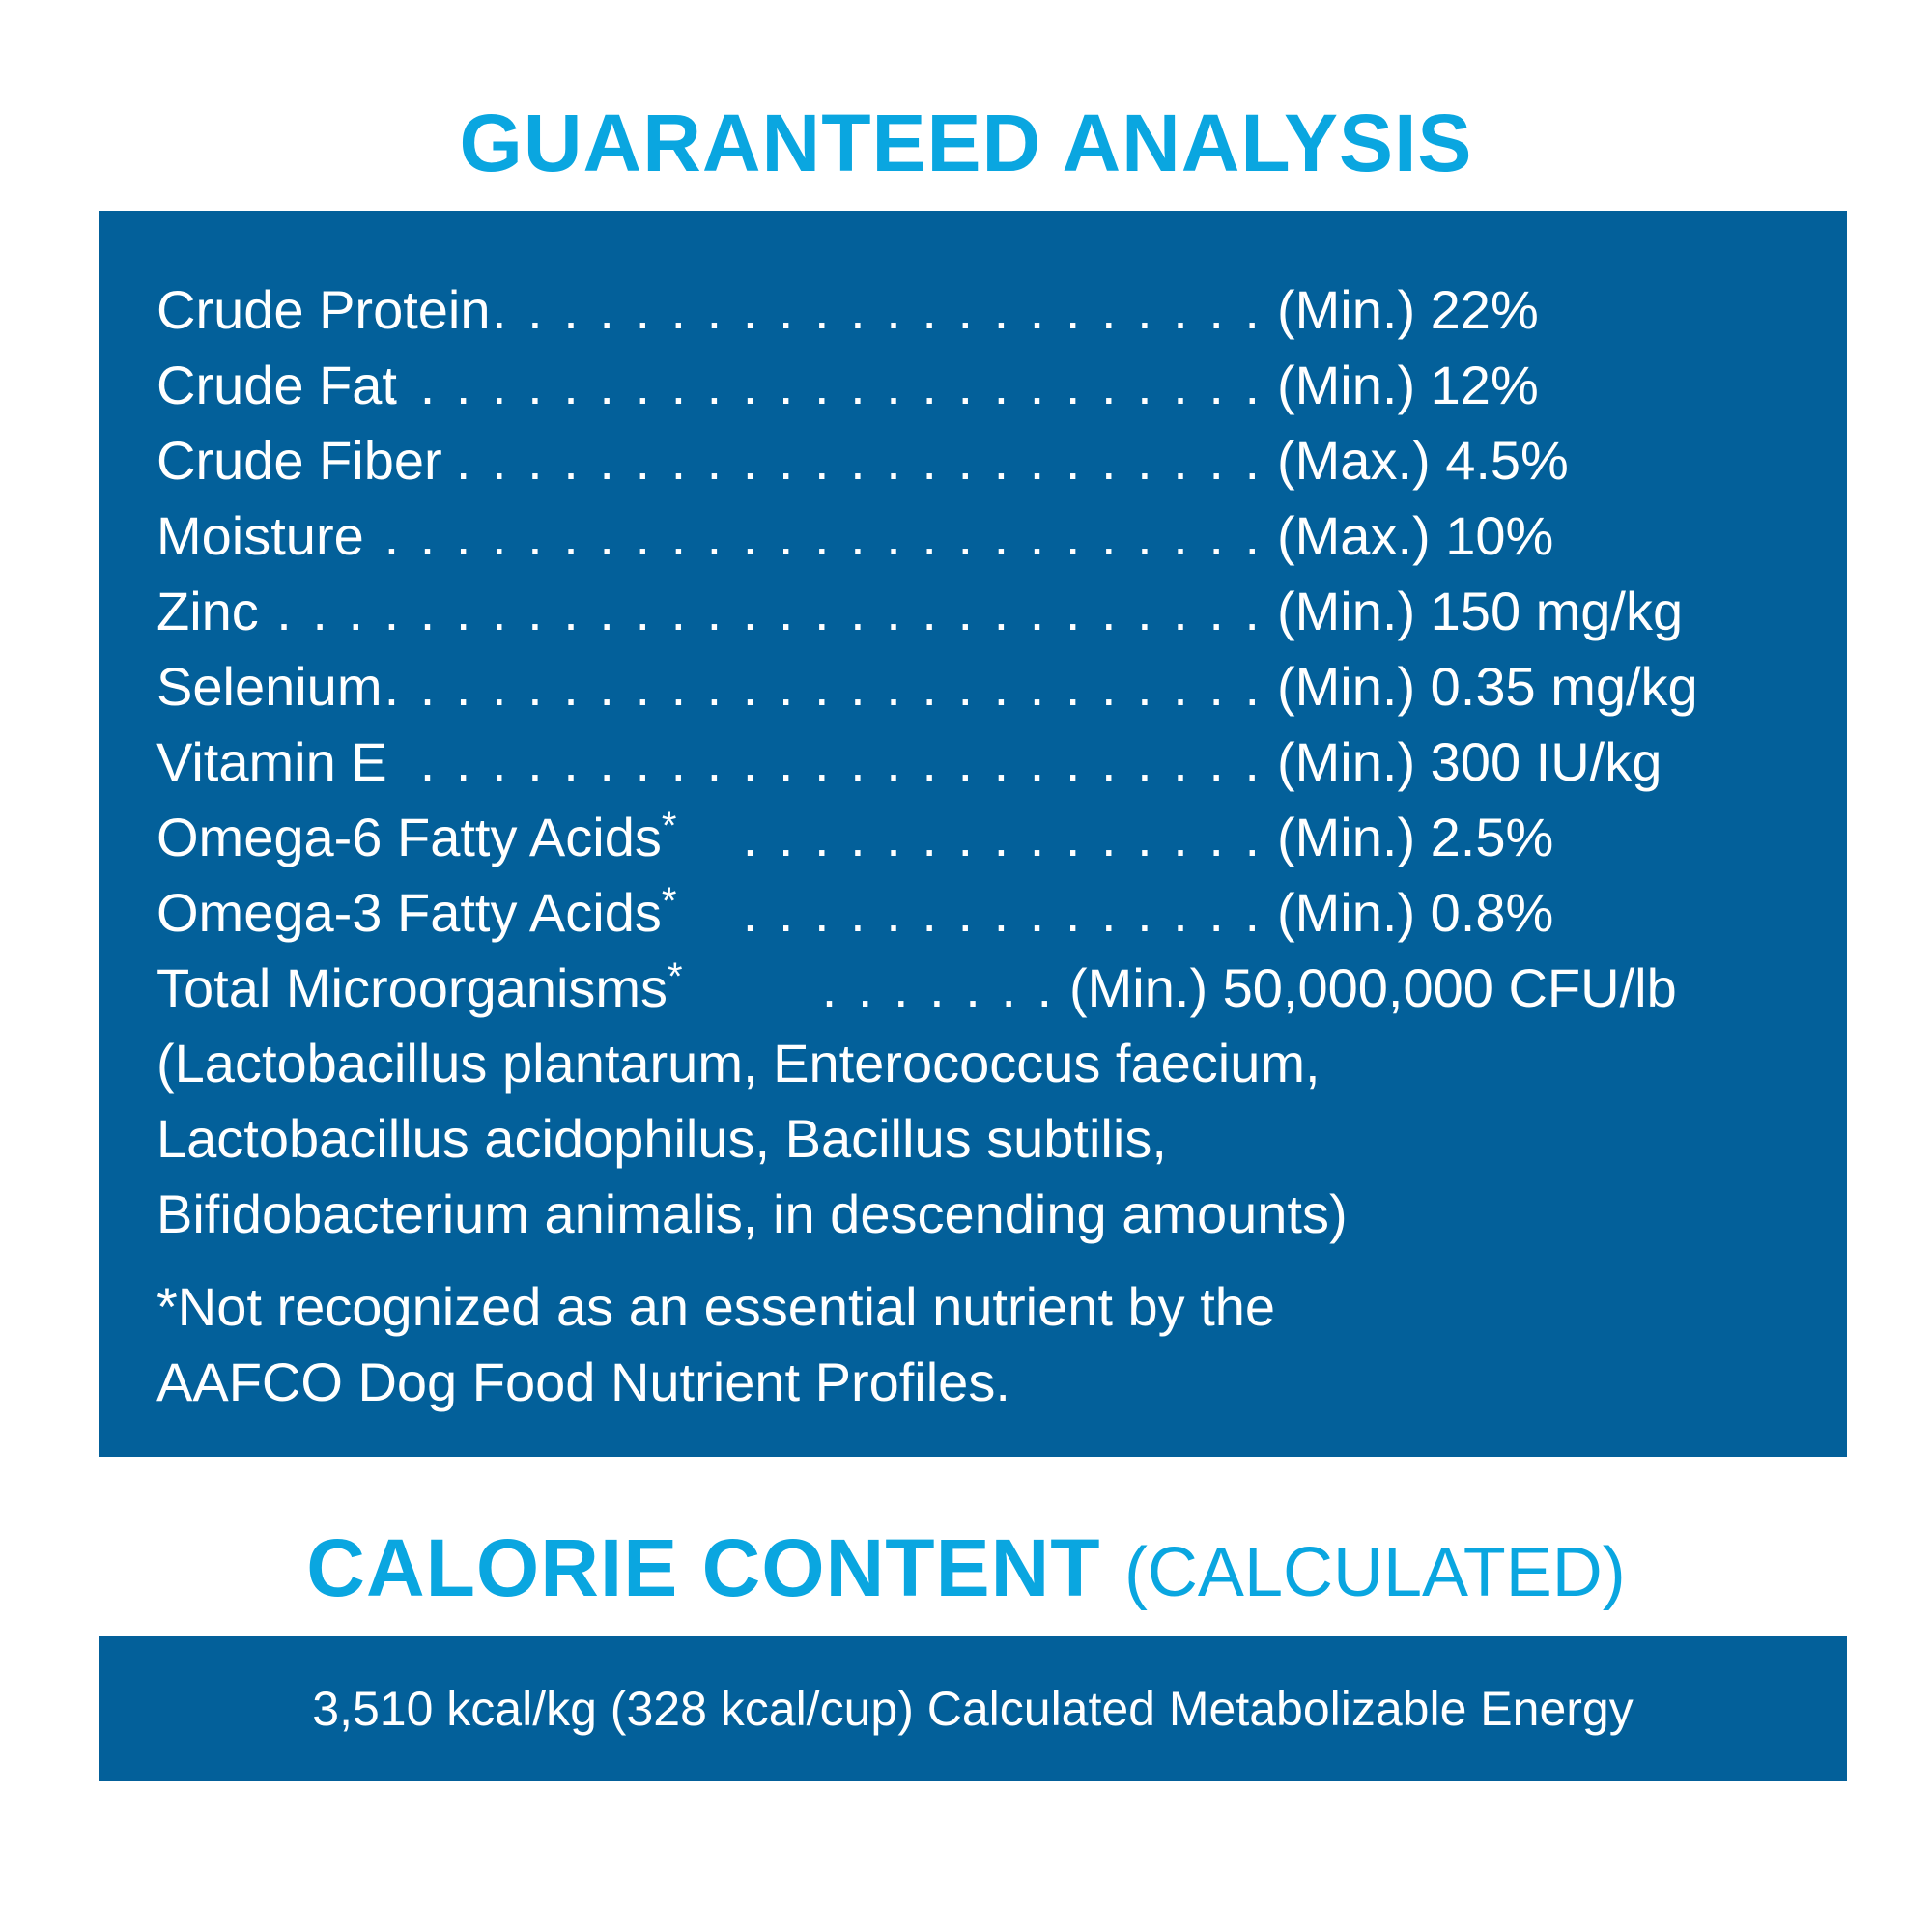 This screenshot has width=1932, height=1932. Describe the element at coordinates (271, 761) in the screenshot. I see `row-label: Vitamin E` at that location.